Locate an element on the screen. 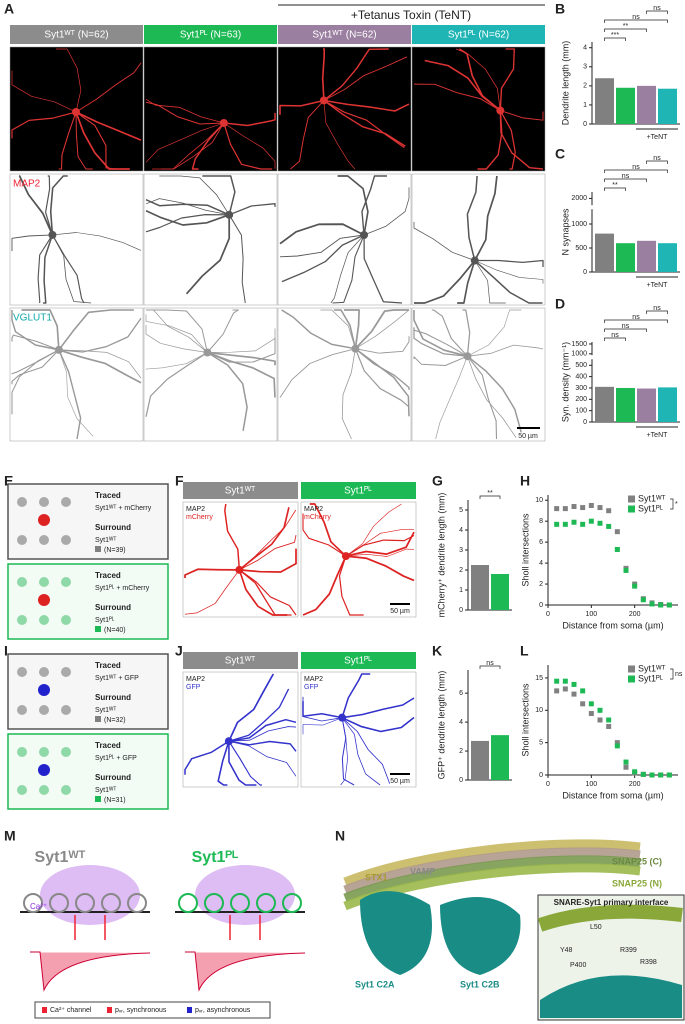 The height and width of the screenshot is (1024, 685). traced-cell is located at coordinates (44, 690).